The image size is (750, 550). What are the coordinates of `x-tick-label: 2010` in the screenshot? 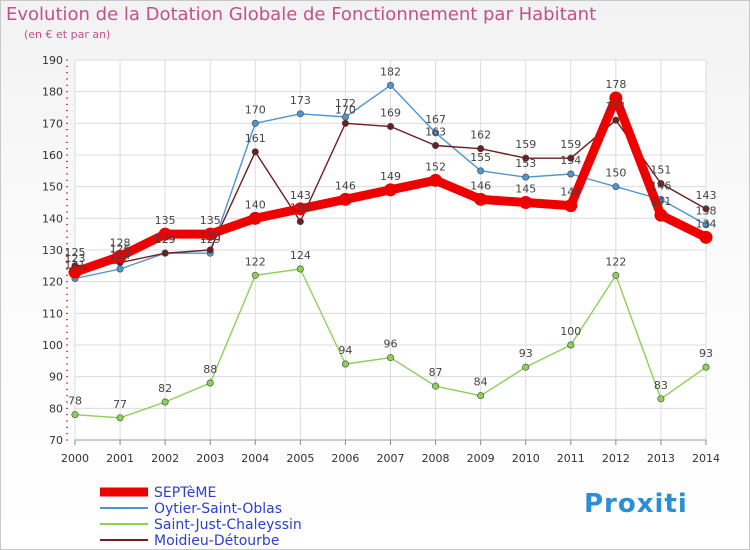 It's located at (526, 458).